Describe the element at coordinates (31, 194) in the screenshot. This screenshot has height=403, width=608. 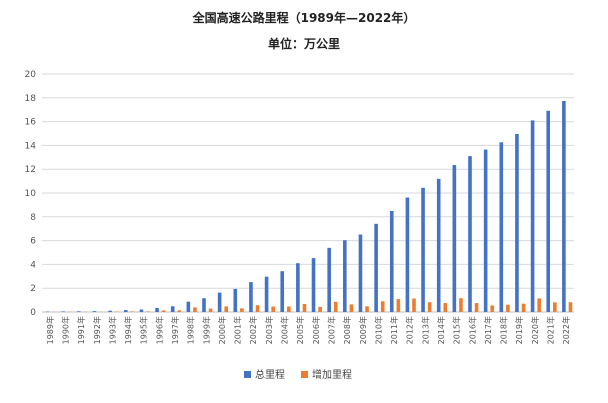
I see `y-axis-ticks: 0 2 4 6 8 10 12 14 16 18 20` at that location.